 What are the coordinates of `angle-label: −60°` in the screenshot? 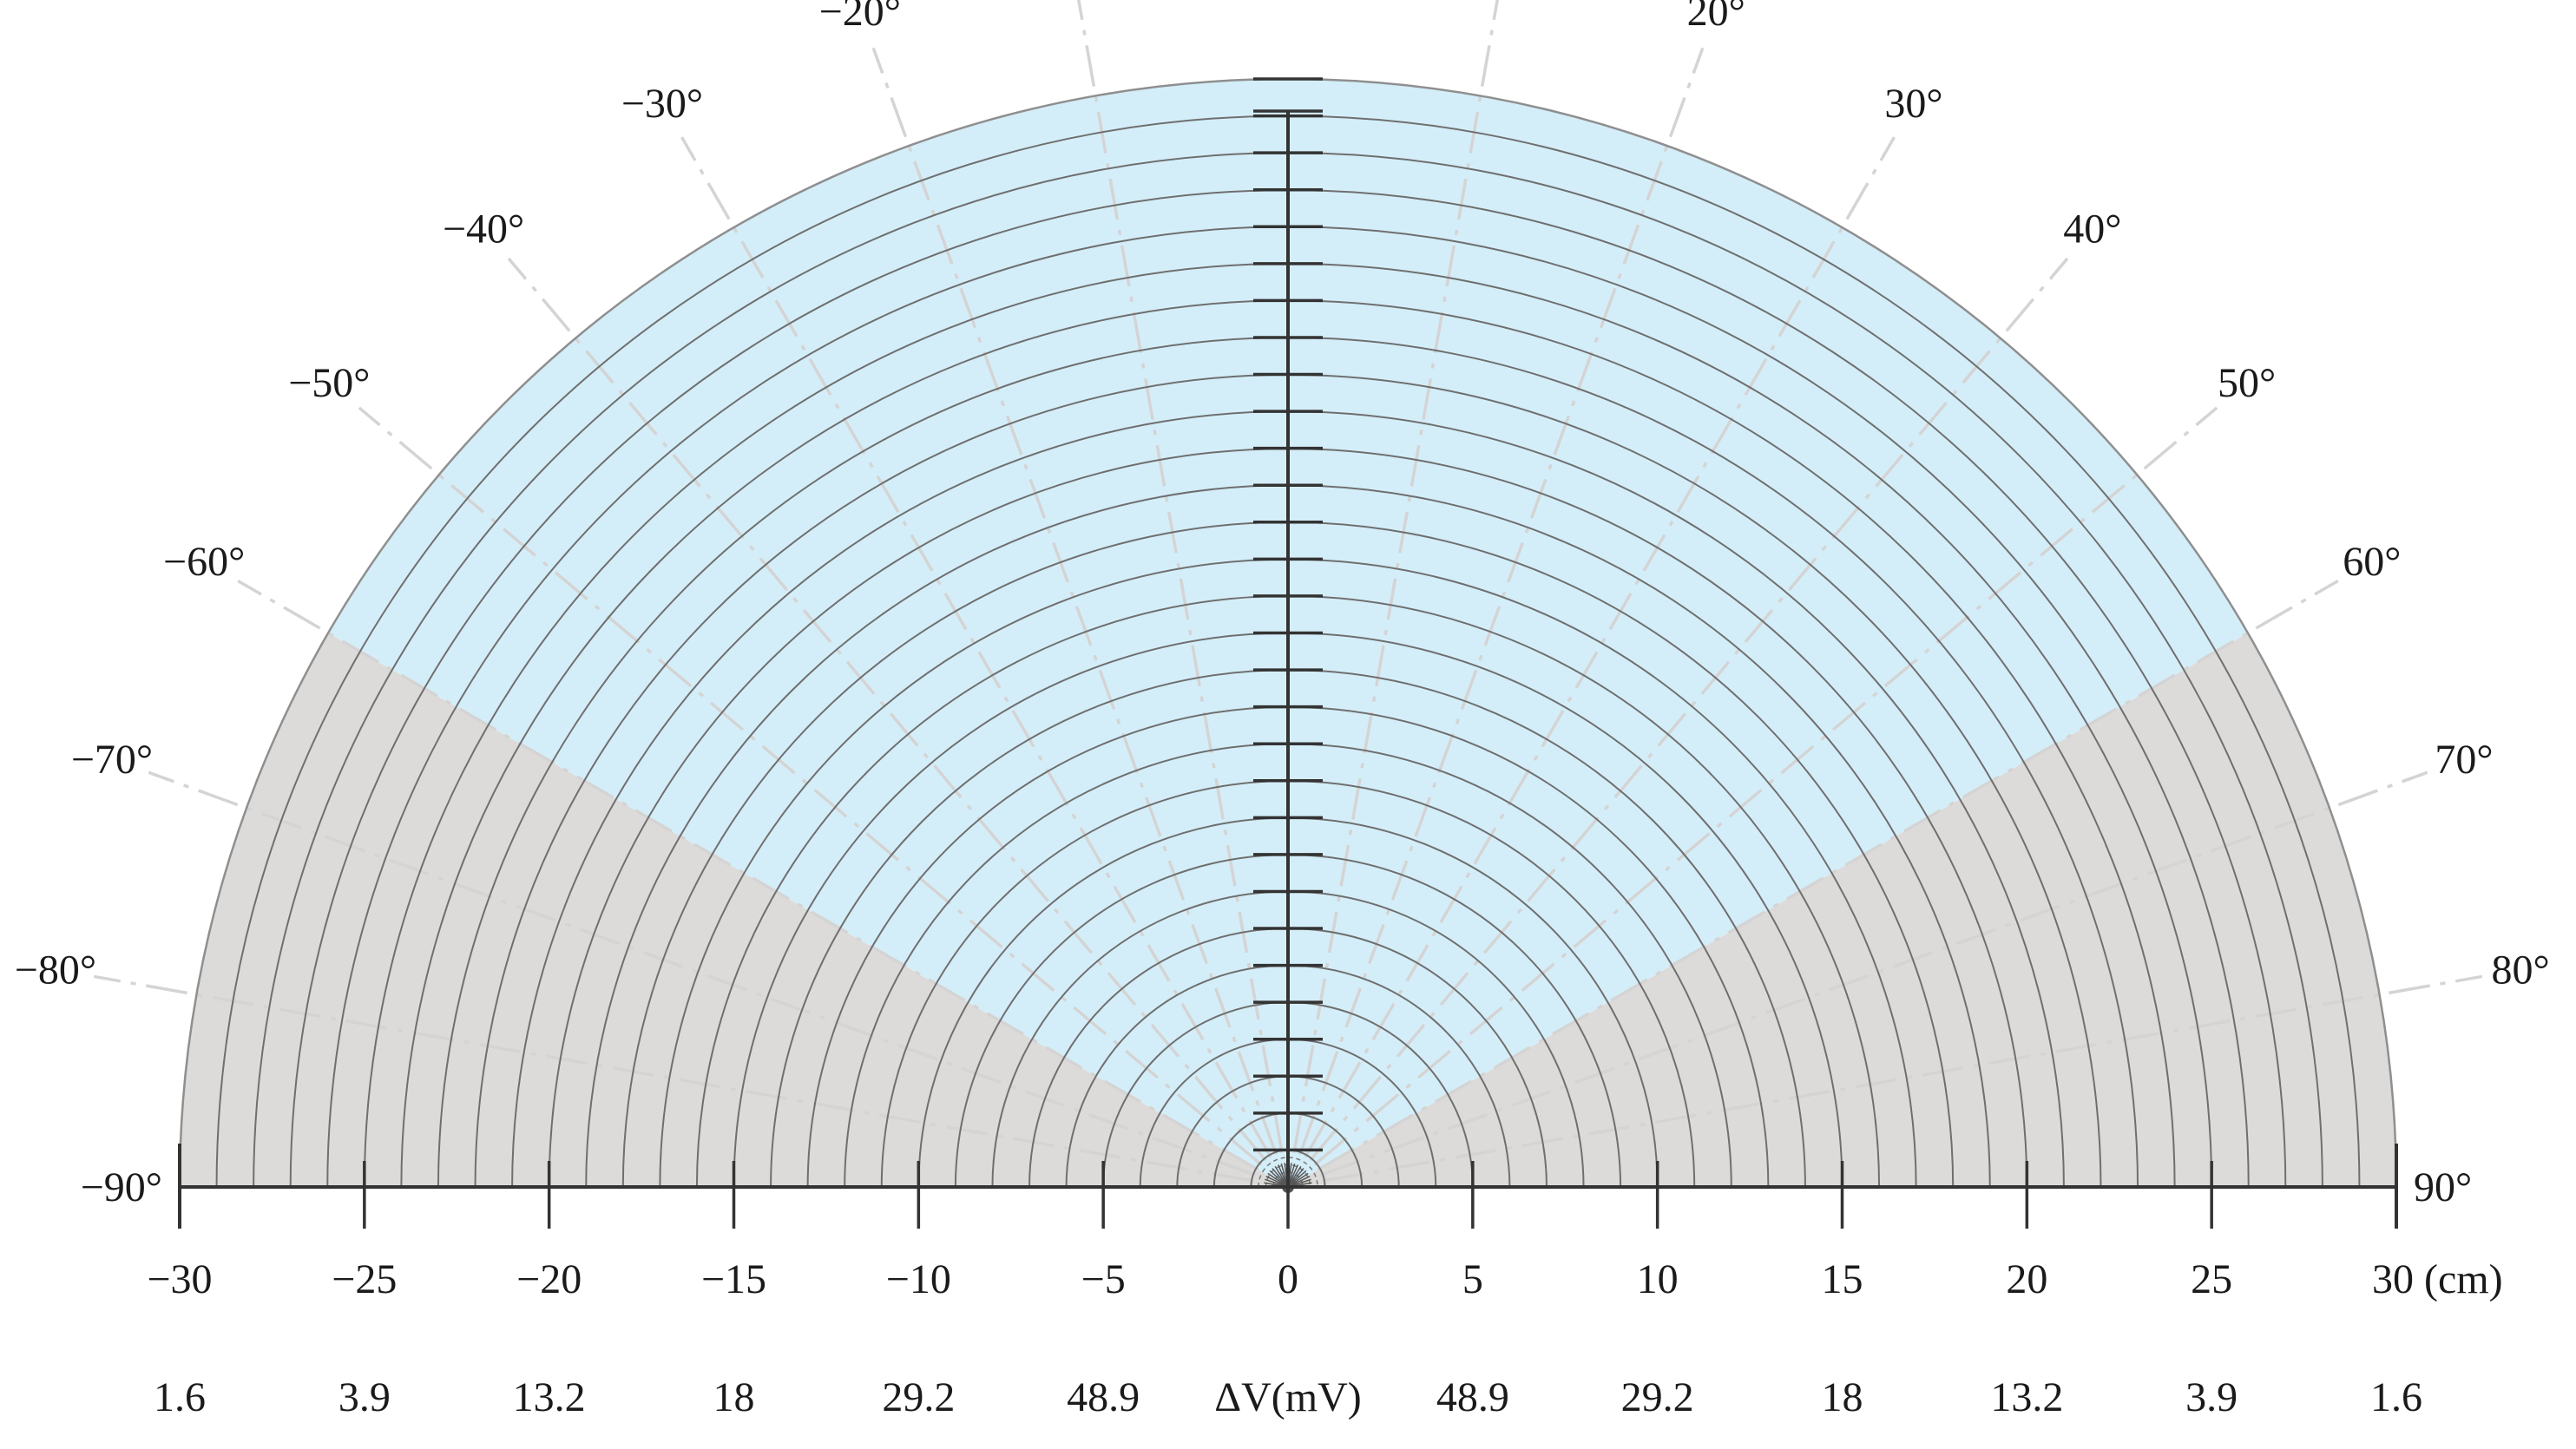 It's located at (204, 562).